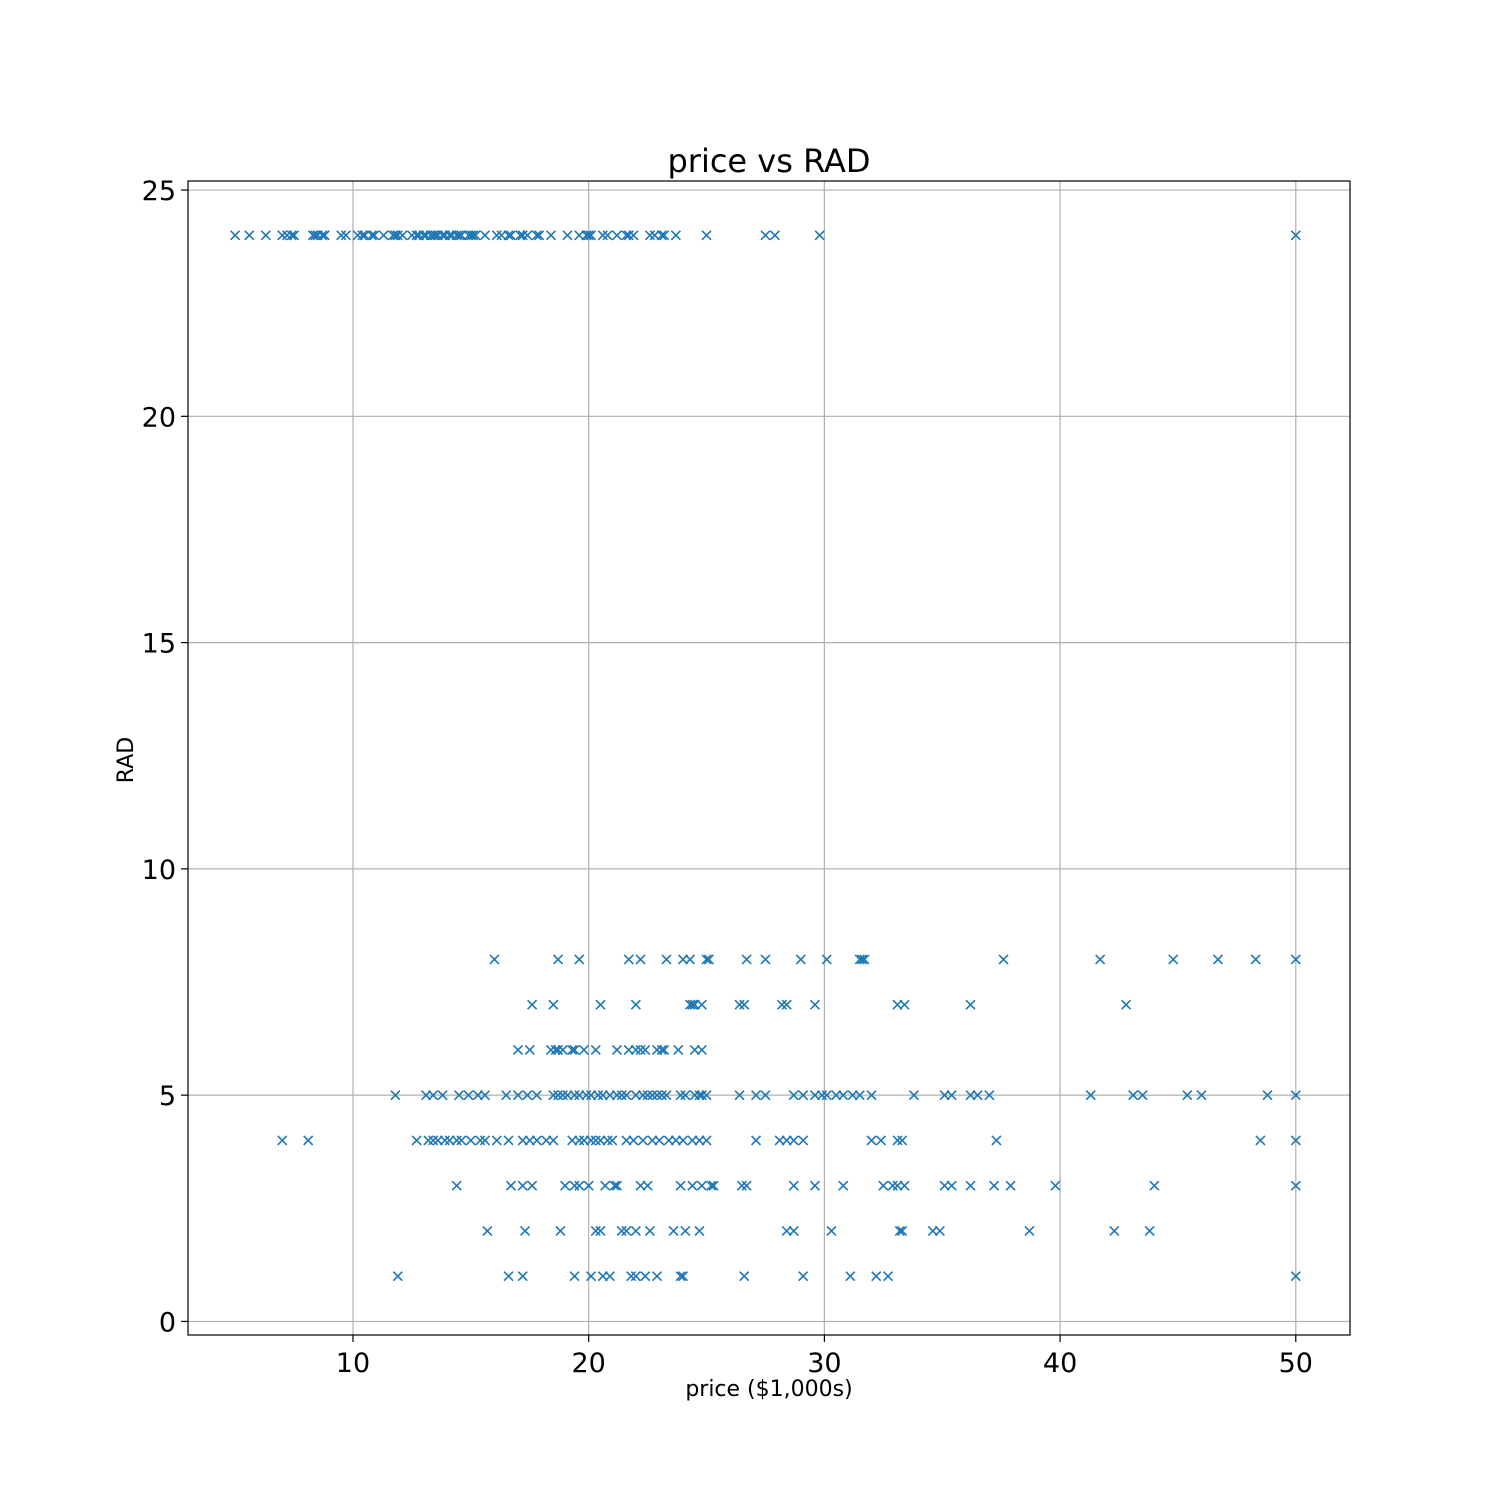 The image size is (1500, 1500). Describe the element at coordinates (126, 760) in the screenshot. I see `y-axis-label: RAD` at that location.